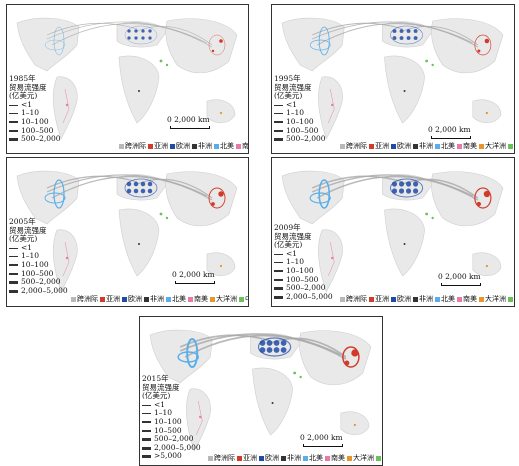 The height and width of the screenshot is (466, 519). Describe the element at coordinates (353, 146) in the screenshot. I see `region-legend-item: 跨洲际` at that location.